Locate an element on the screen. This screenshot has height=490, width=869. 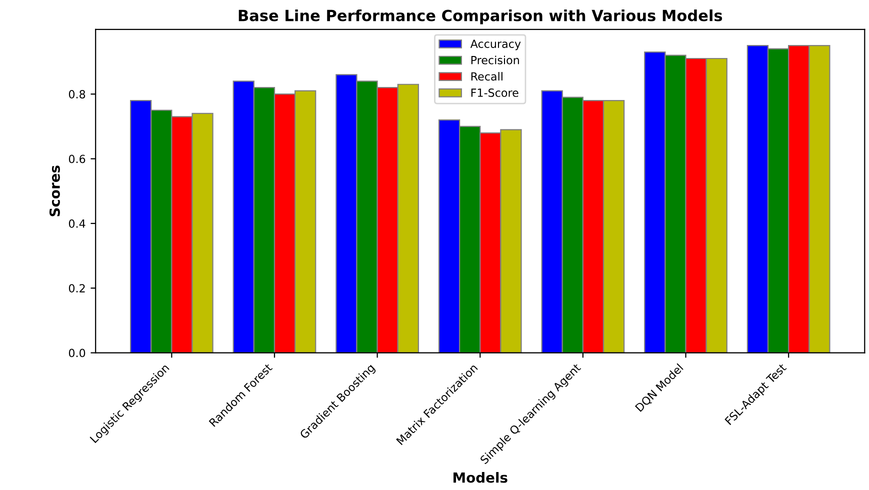
legend-label: Accuracy is located at coordinates (495, 45).